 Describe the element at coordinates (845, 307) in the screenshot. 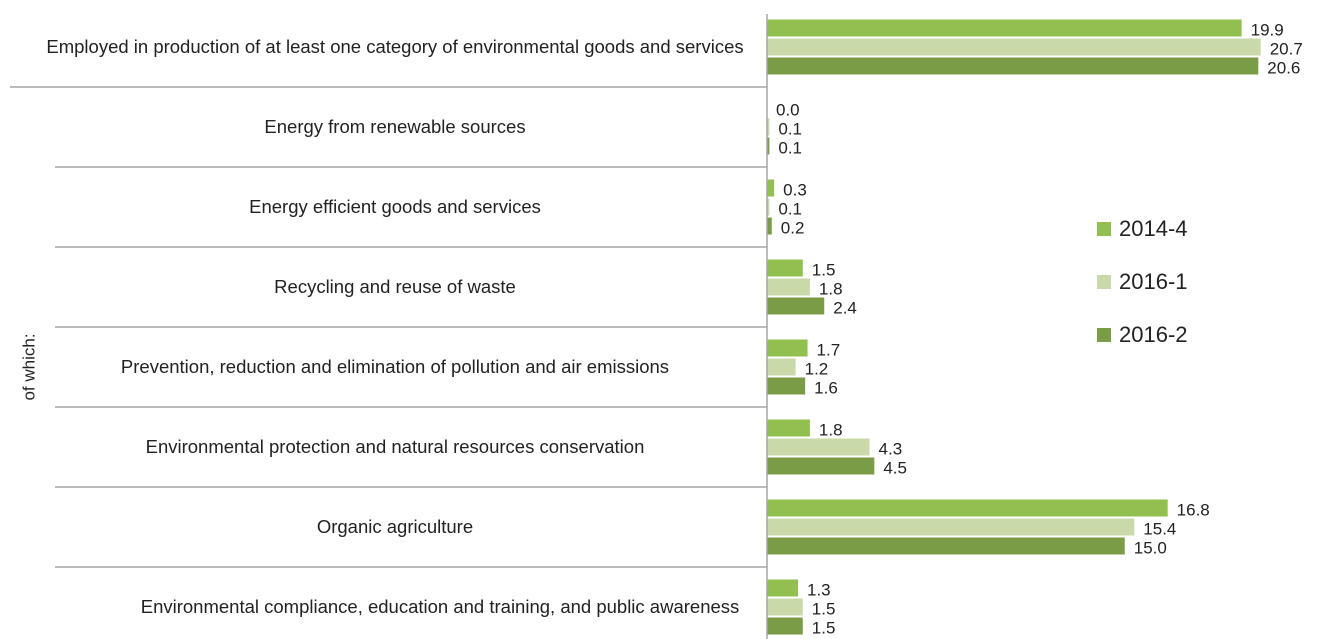

I see `value-label: 2.4` at that location.